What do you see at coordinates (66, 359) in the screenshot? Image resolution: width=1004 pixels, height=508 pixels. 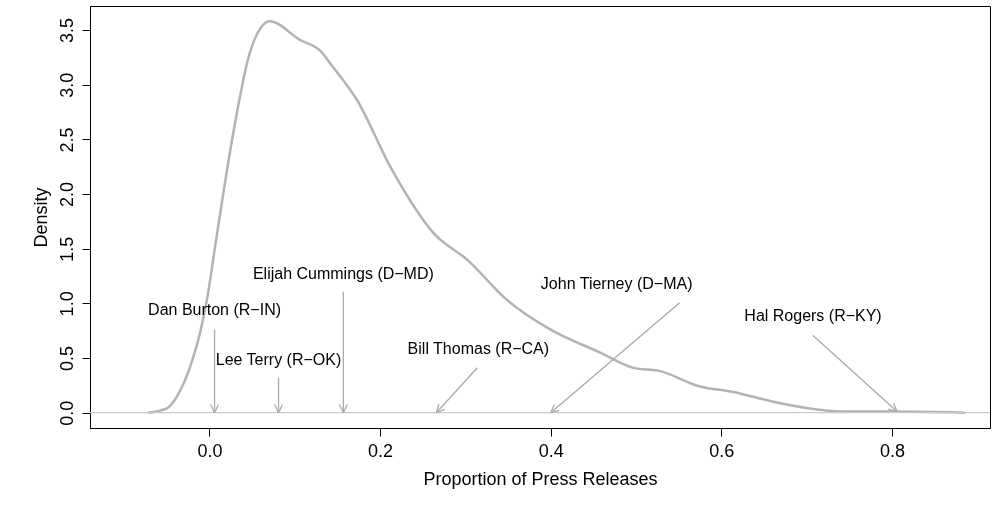 I see `y-tick-label: 0.5` at bounding box center [66, 359].